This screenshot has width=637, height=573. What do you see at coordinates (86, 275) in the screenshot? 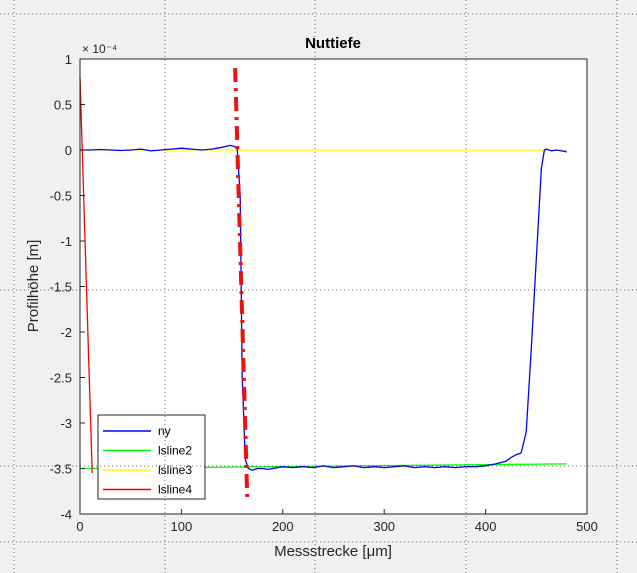
I see `series-lsline4` at bounding box center [86, 275].